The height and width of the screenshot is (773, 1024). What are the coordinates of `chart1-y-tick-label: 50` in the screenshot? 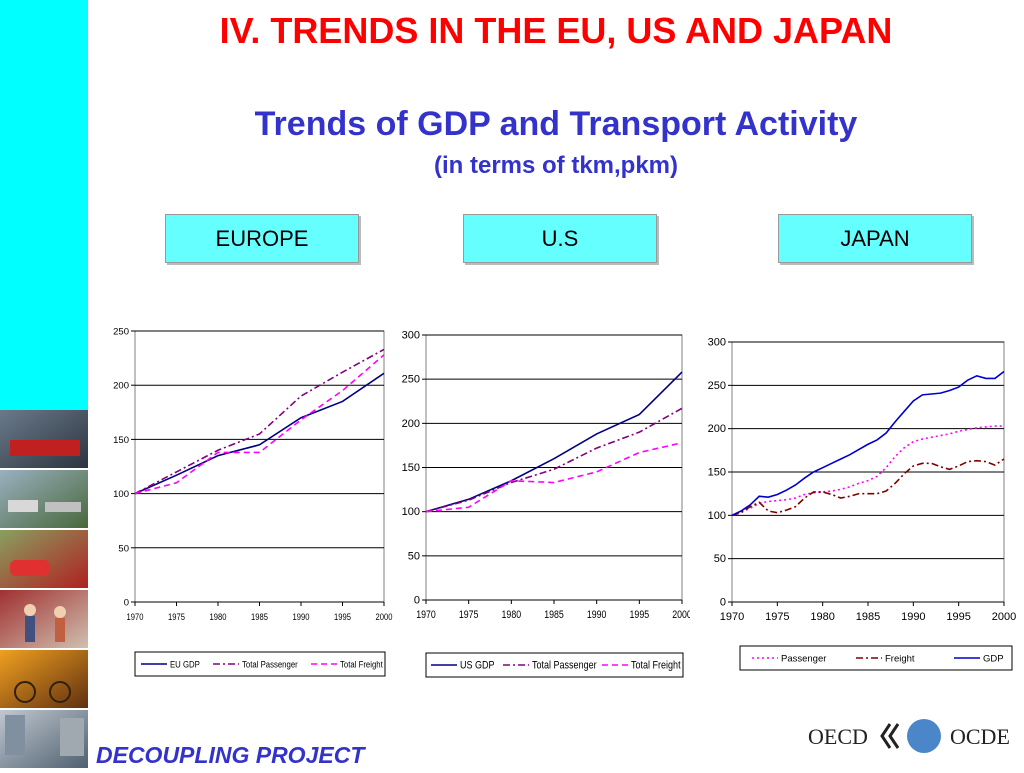 It's located at (123, 548).